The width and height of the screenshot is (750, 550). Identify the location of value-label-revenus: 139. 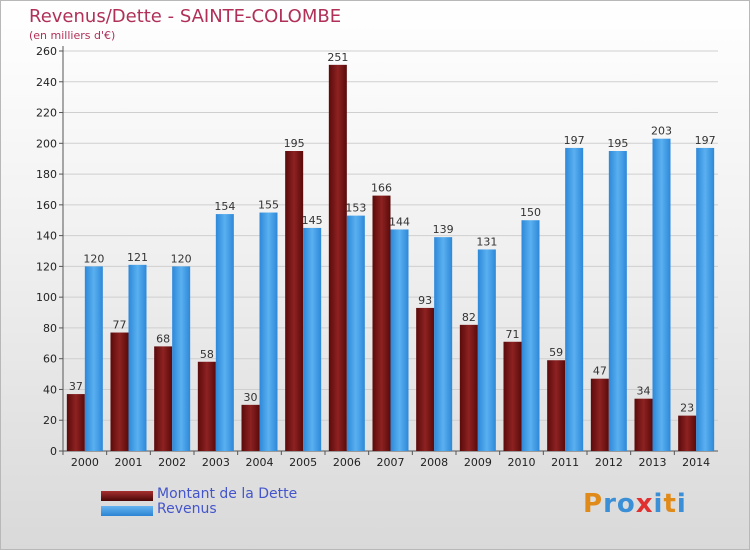
(443, 229).